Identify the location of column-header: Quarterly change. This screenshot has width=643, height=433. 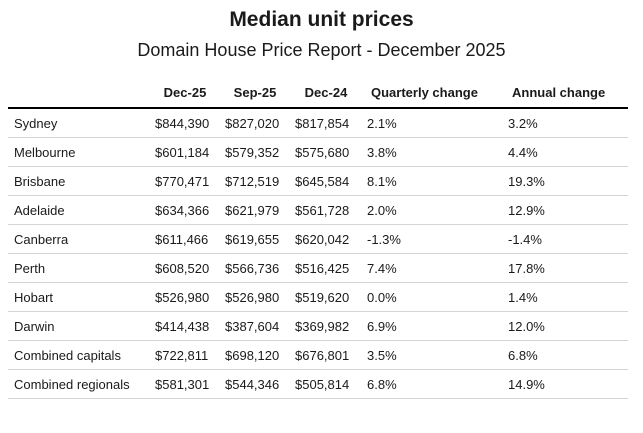
(432, 93).